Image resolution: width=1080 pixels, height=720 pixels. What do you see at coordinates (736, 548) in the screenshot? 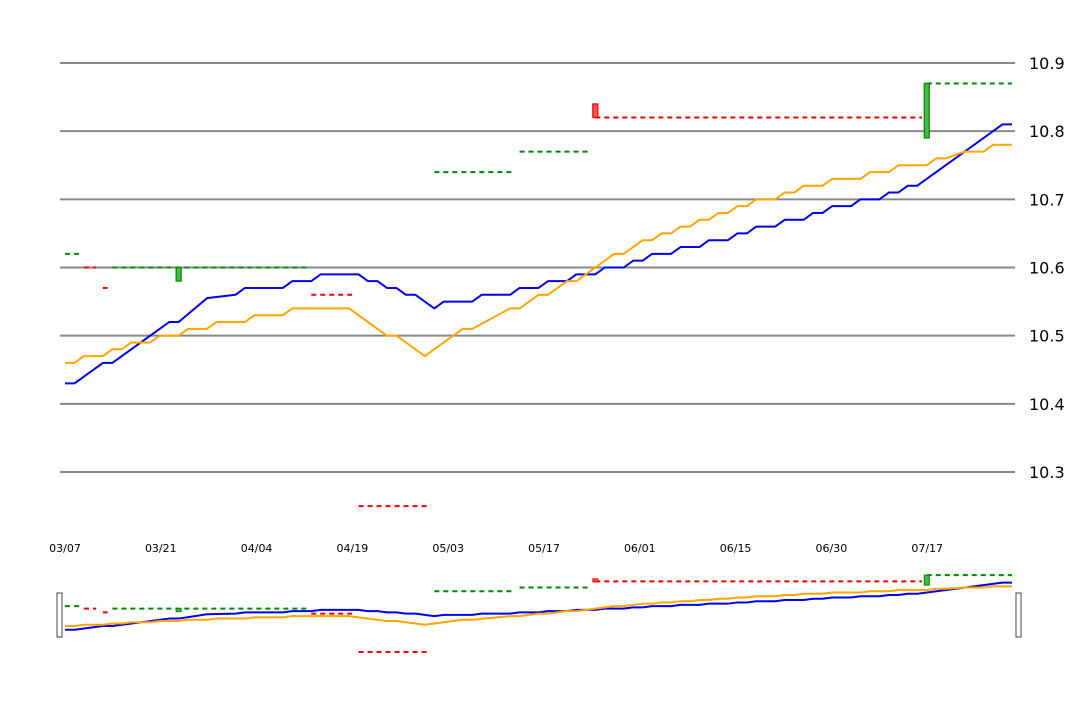
I see `x-tick-label: 06/15` at bounding box center [736, 548].